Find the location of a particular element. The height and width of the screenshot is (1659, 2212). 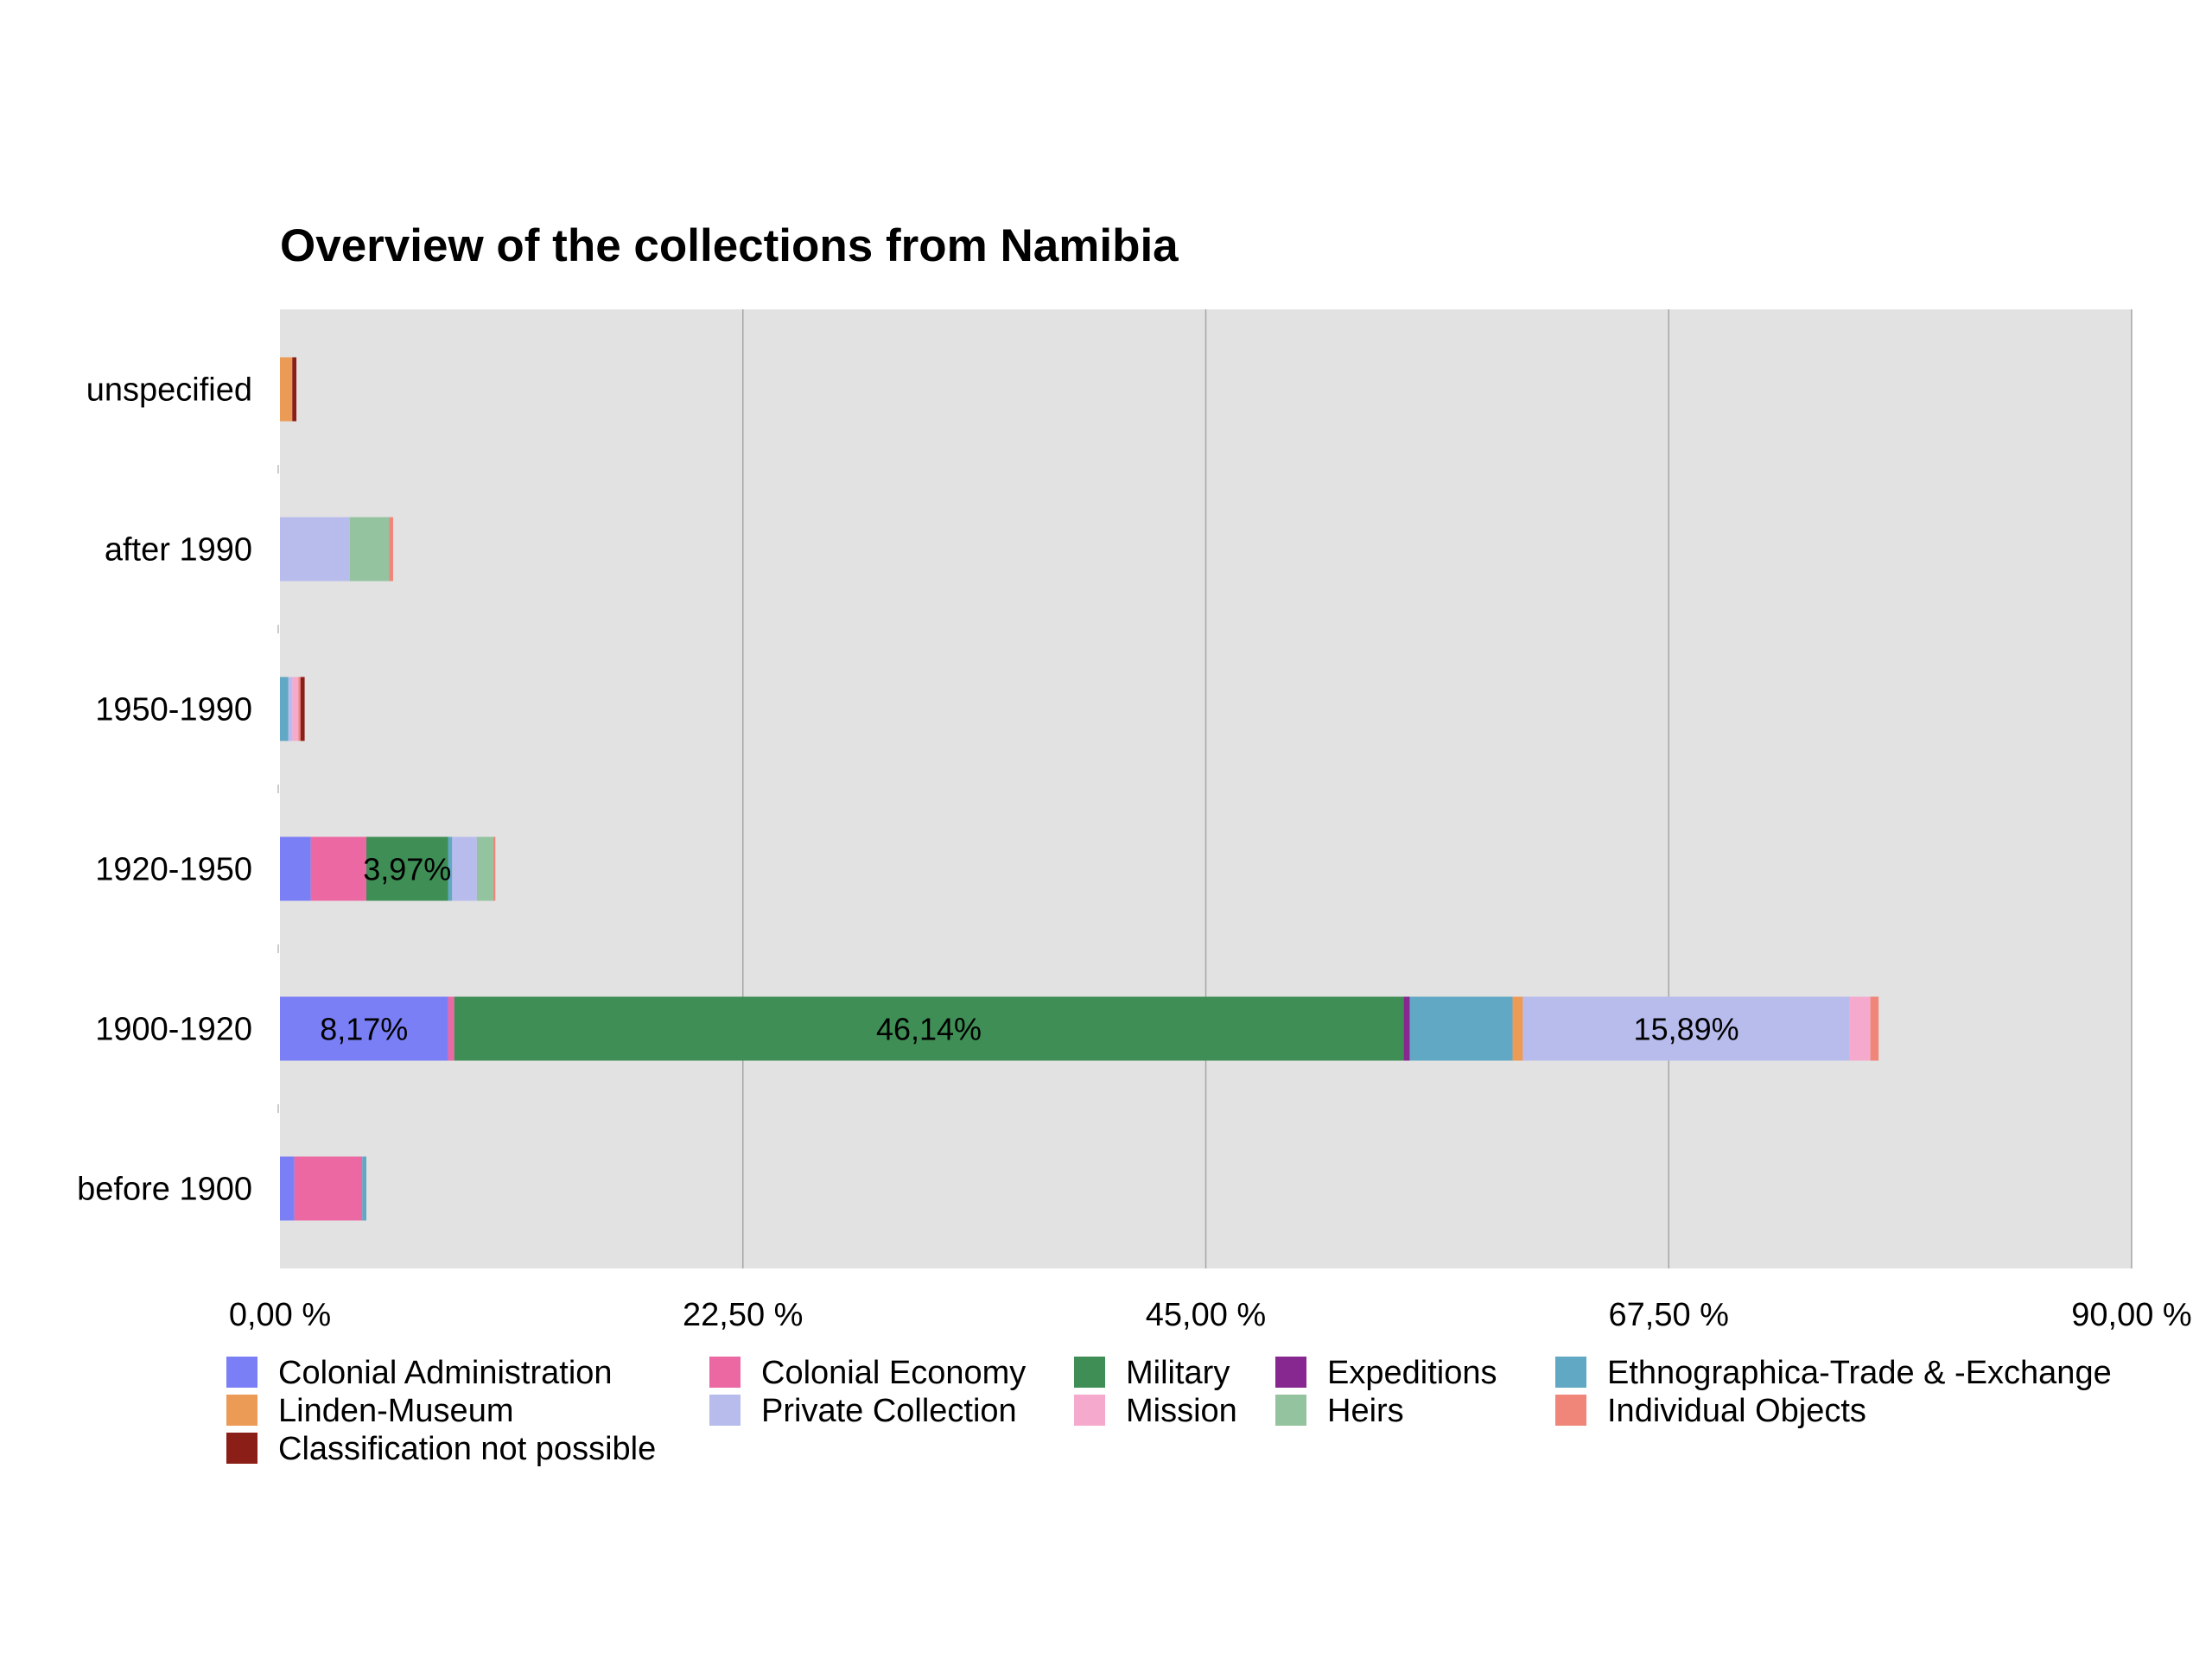

legend-item-colonial-economy: Colonial Economy is located at coordinates (867, 1373).